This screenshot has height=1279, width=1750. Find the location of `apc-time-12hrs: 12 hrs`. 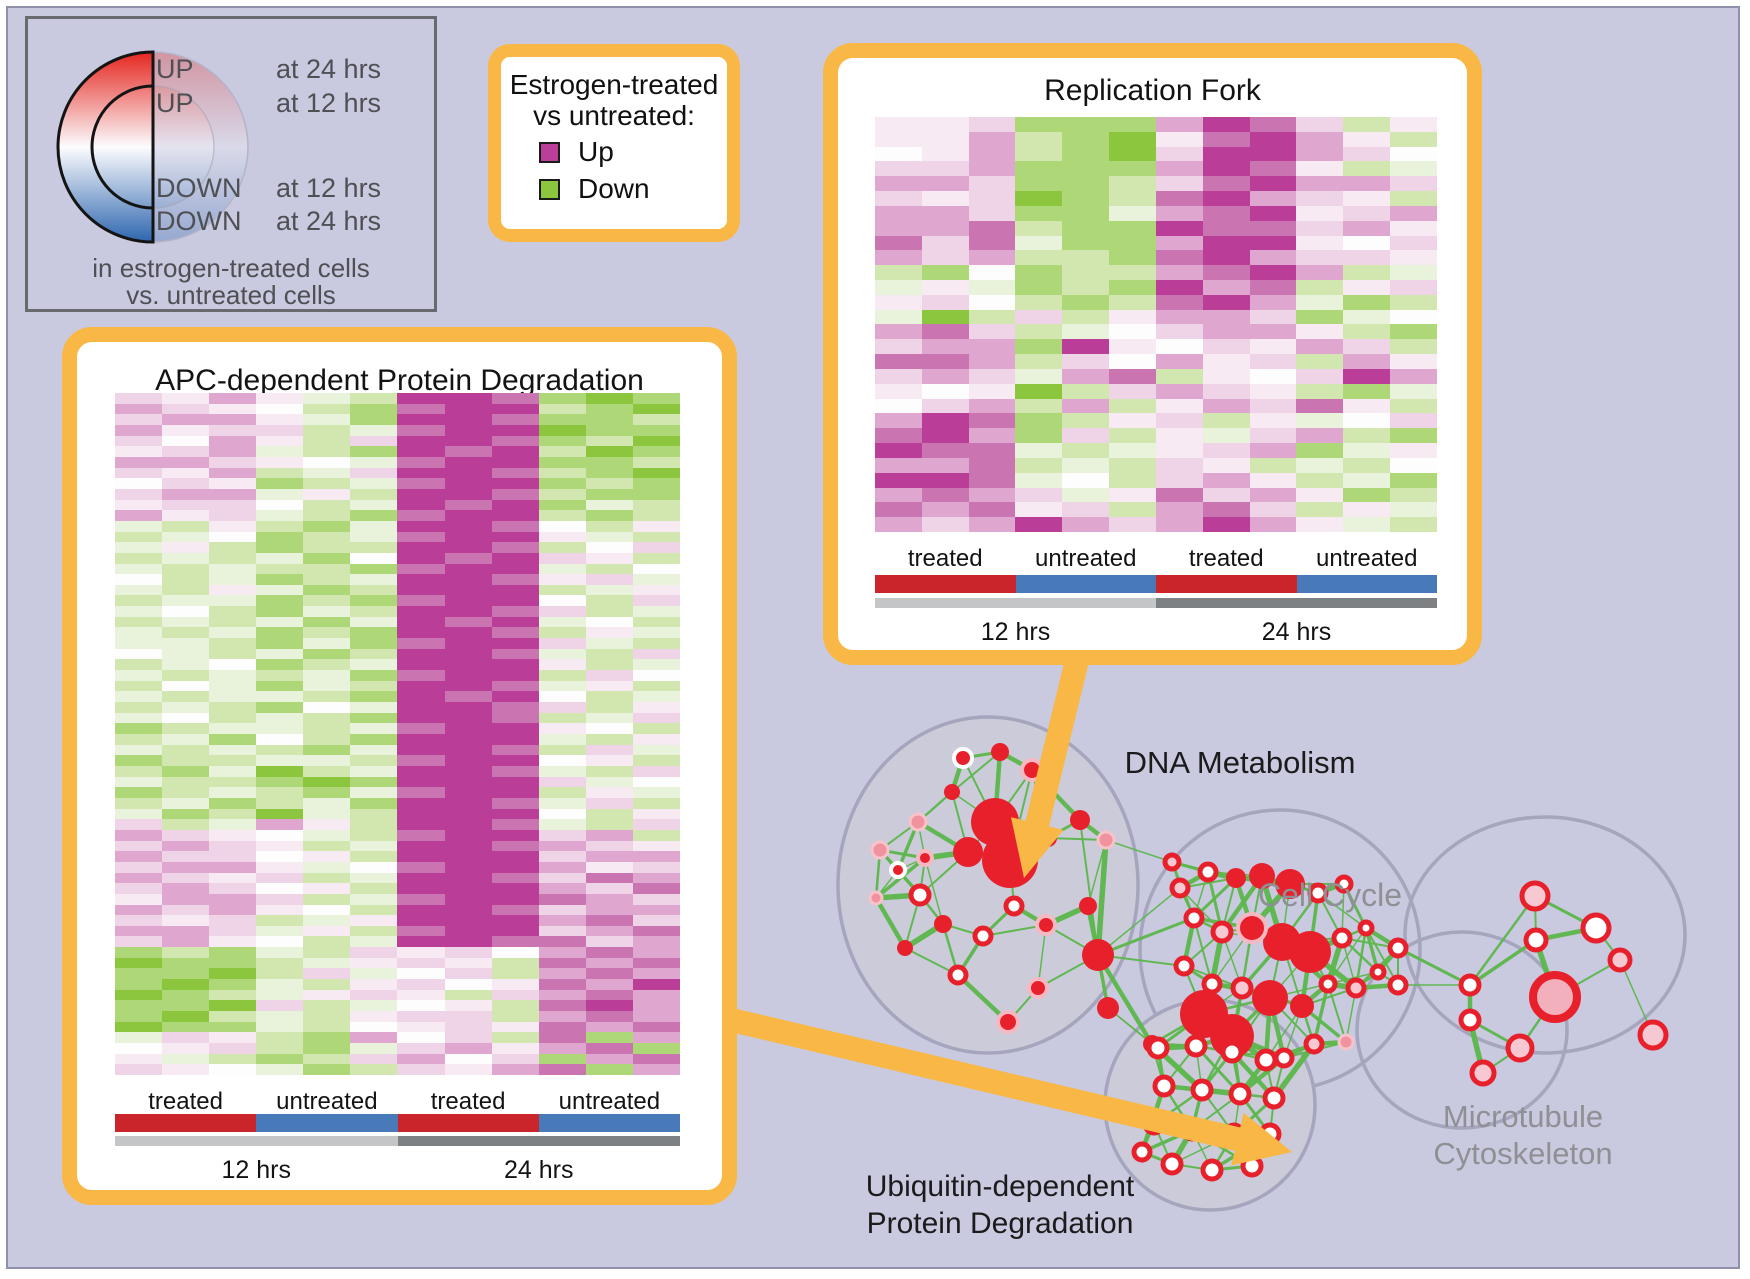

apc-time-12hrs: 12 hrs is located at coordinates (256, 1170).